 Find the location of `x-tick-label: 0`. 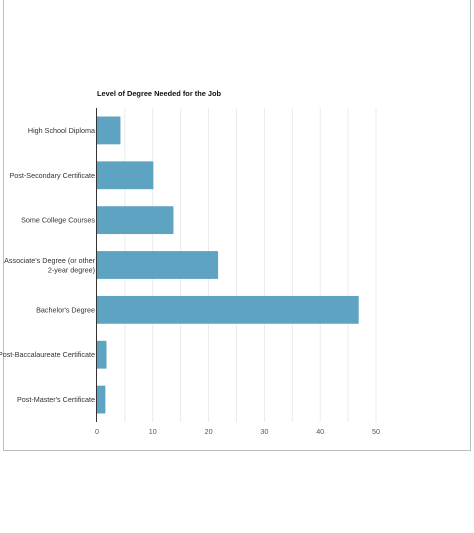

x-tick-label: 0 is located at coordinates (97, 431).